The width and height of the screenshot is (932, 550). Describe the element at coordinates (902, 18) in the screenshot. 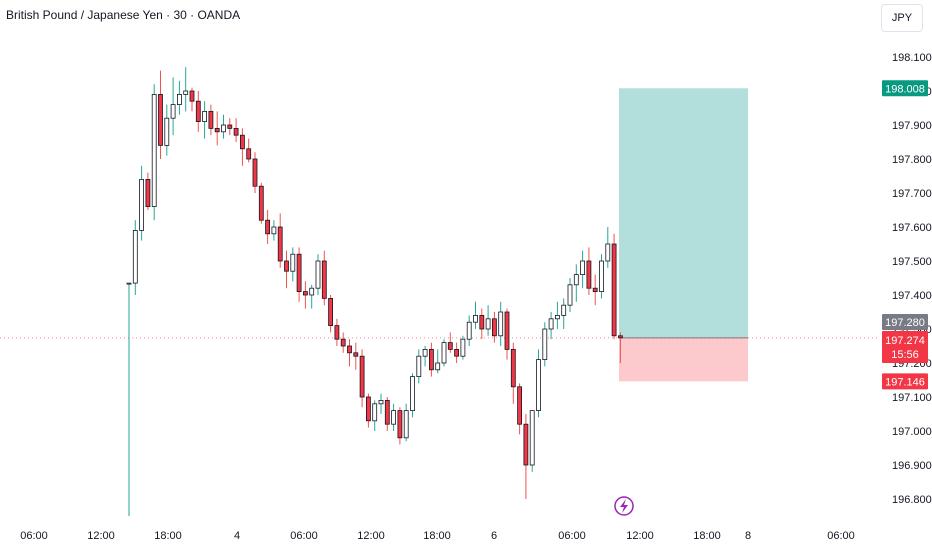

I see `currency-button: JPY` at that location.